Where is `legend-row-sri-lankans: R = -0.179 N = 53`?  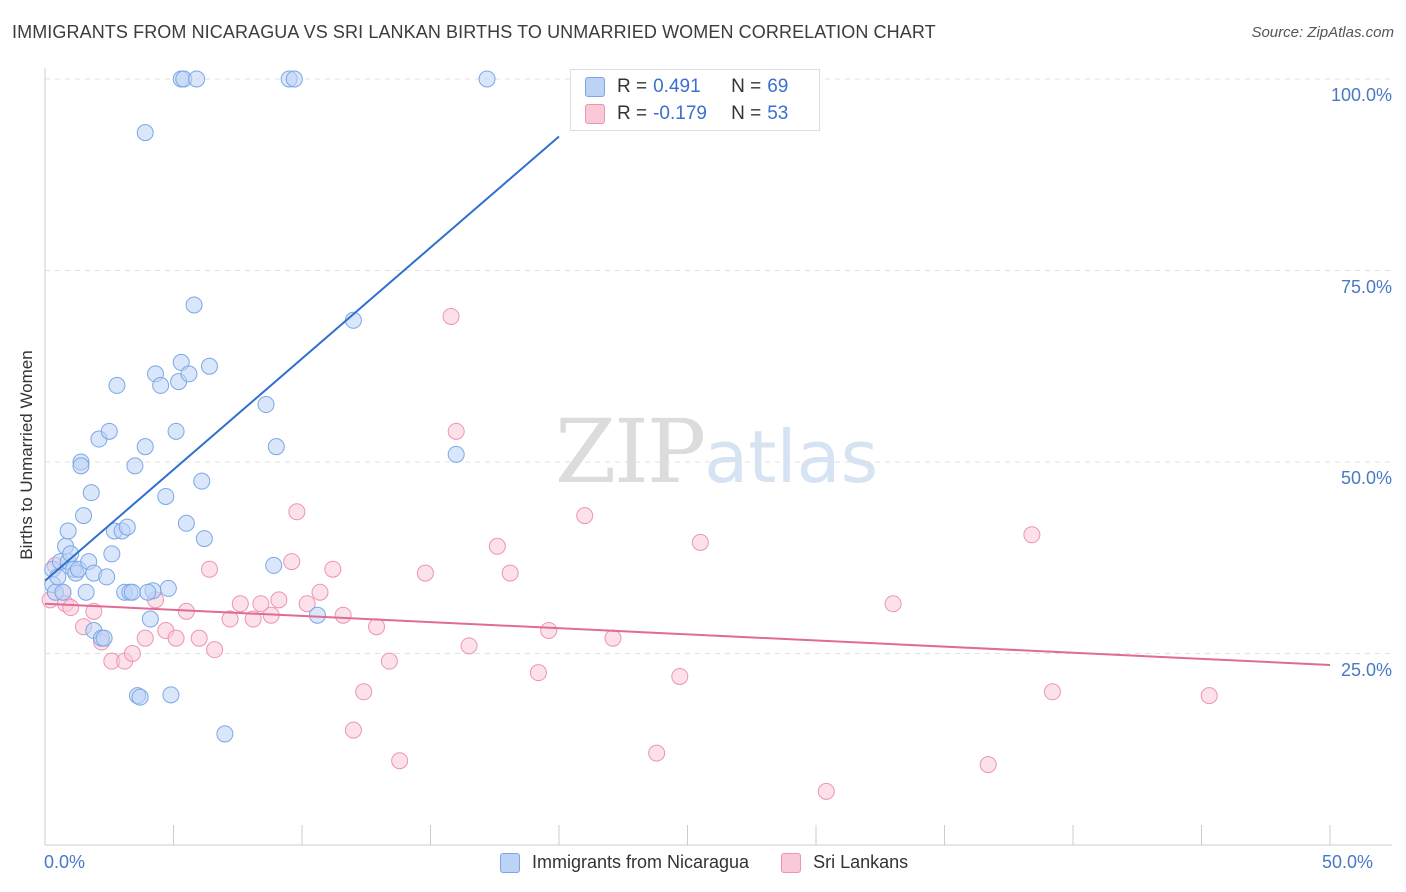 legend-row-sri-lankans: R = -0.179 N = 53 is located at coordinates (686, 114).